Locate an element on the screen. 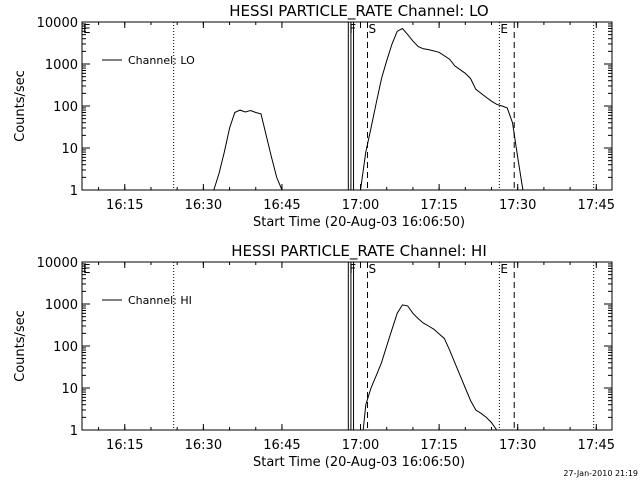 The image size is (640, 480). chart-title: HESSI PARTICLE_RATE Channel: HI is located at coordinates (359, 251).